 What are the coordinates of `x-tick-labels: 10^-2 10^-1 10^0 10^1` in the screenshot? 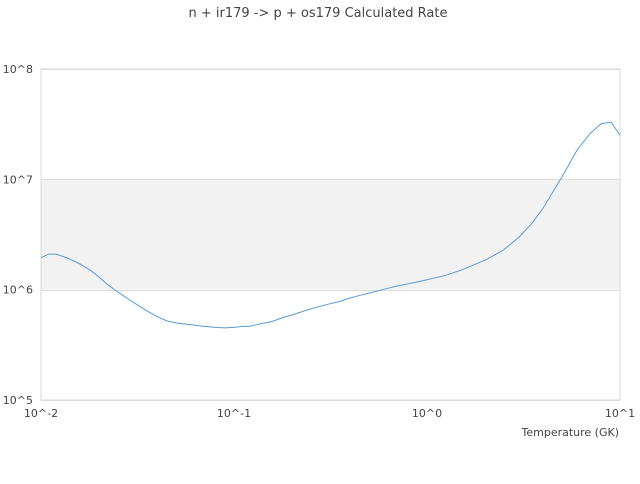 It's located at (329, 413).